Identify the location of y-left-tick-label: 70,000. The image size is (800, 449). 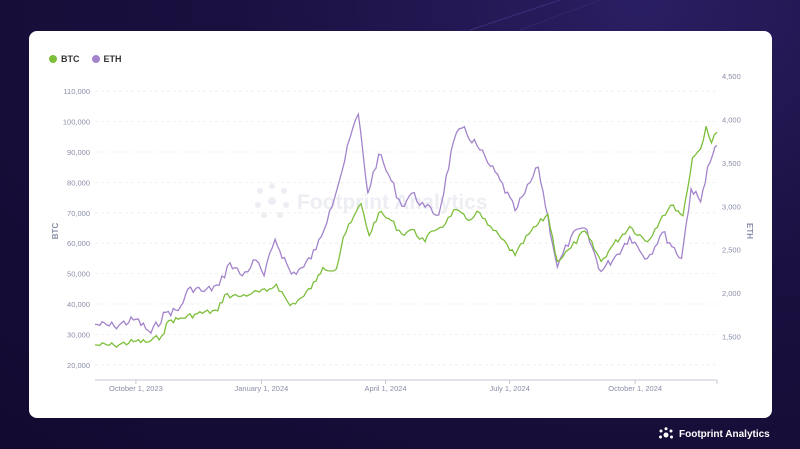
(78, 213).